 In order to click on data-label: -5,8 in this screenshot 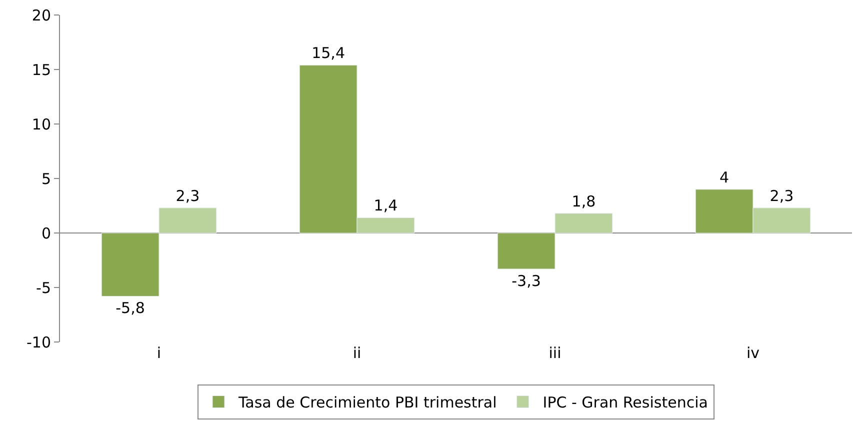, I will do `click(130, 308)`.